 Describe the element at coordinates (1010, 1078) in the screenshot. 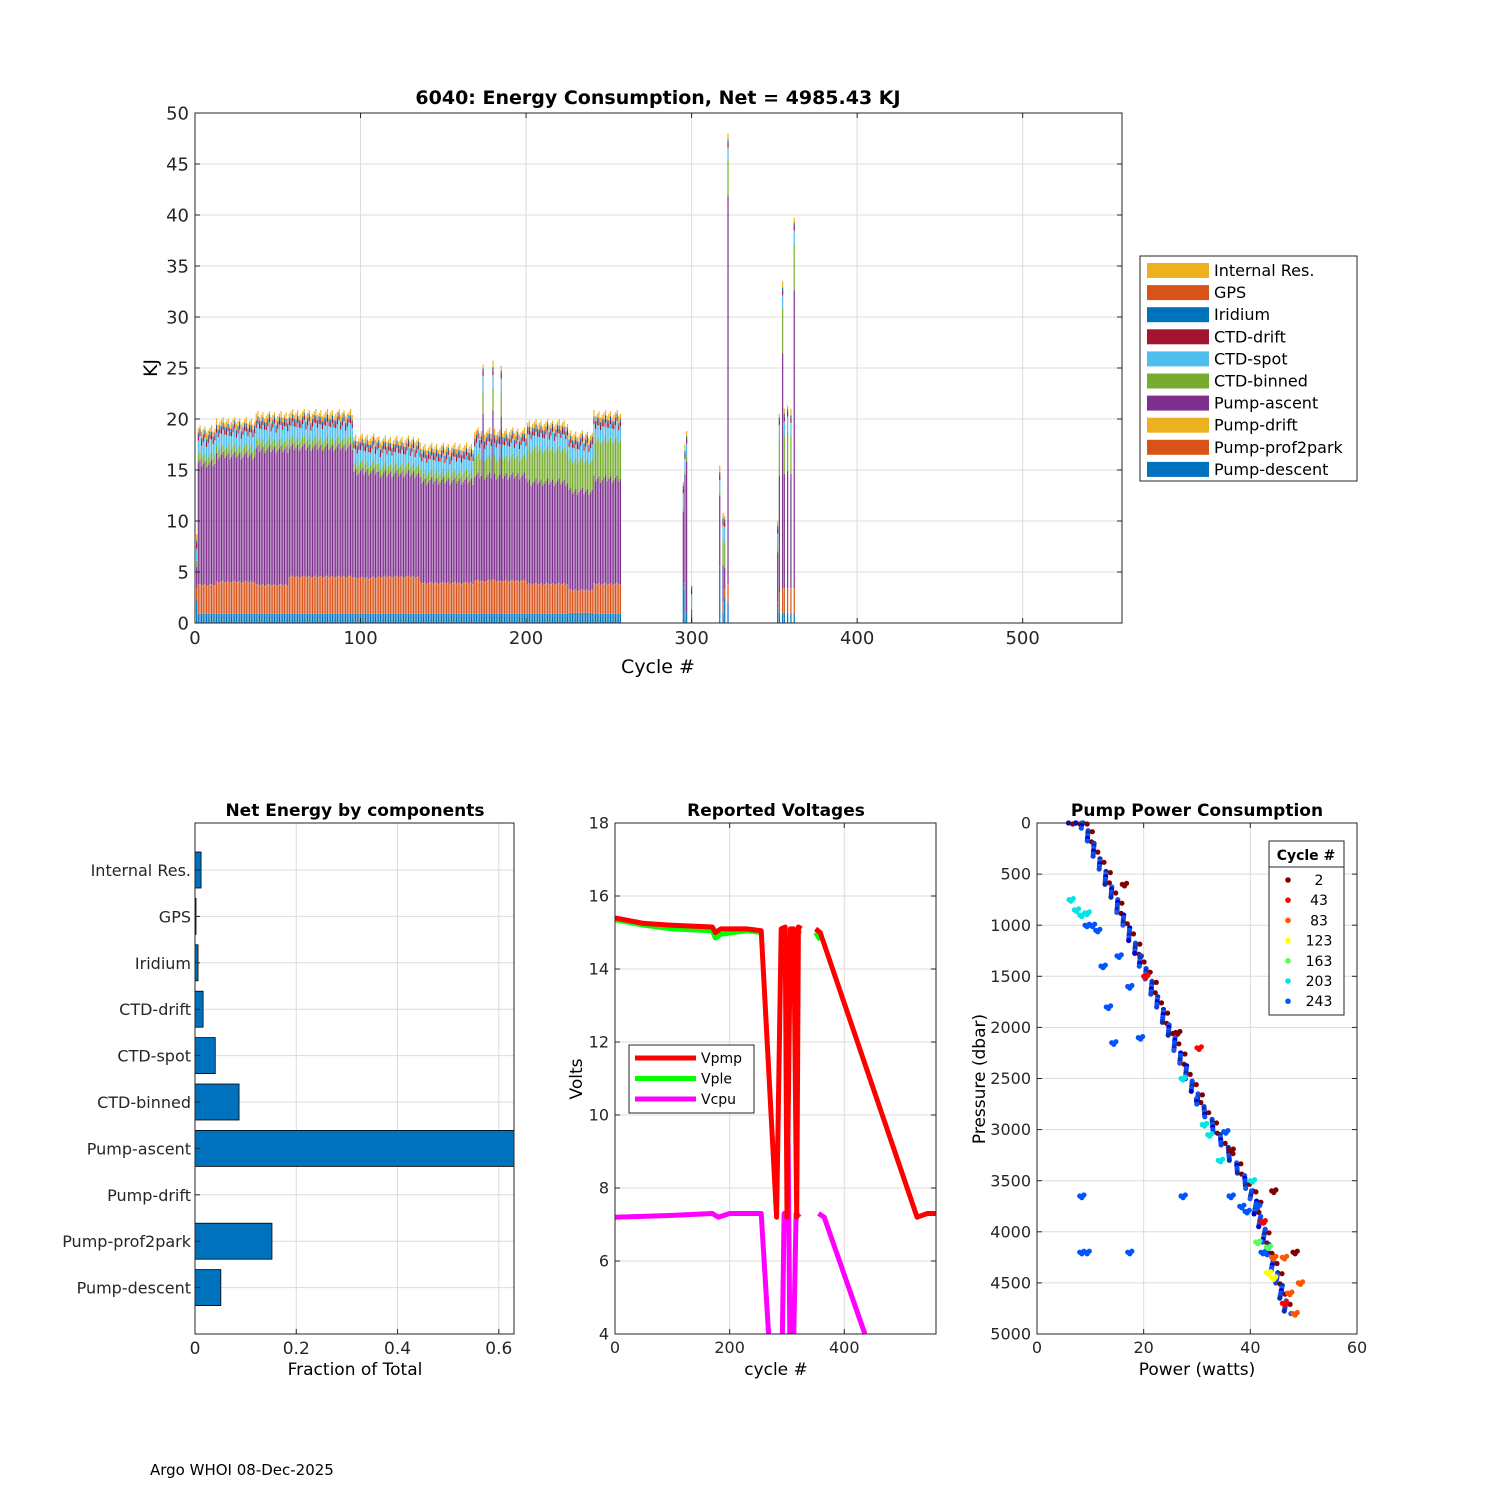

I see `pump-ytick-label: 2500` at that location.